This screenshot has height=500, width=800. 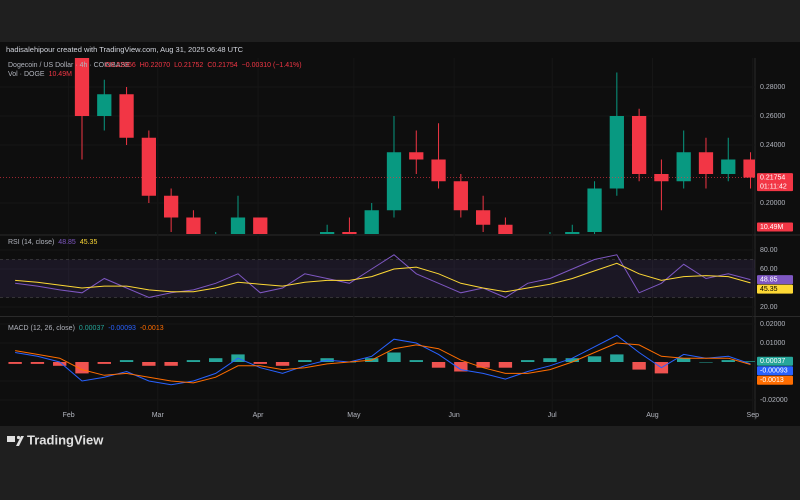 What do you see at coordinates (769, 279) in the screenshot?
I see `value-tag: 48.85` at bounding box center [769, 279].